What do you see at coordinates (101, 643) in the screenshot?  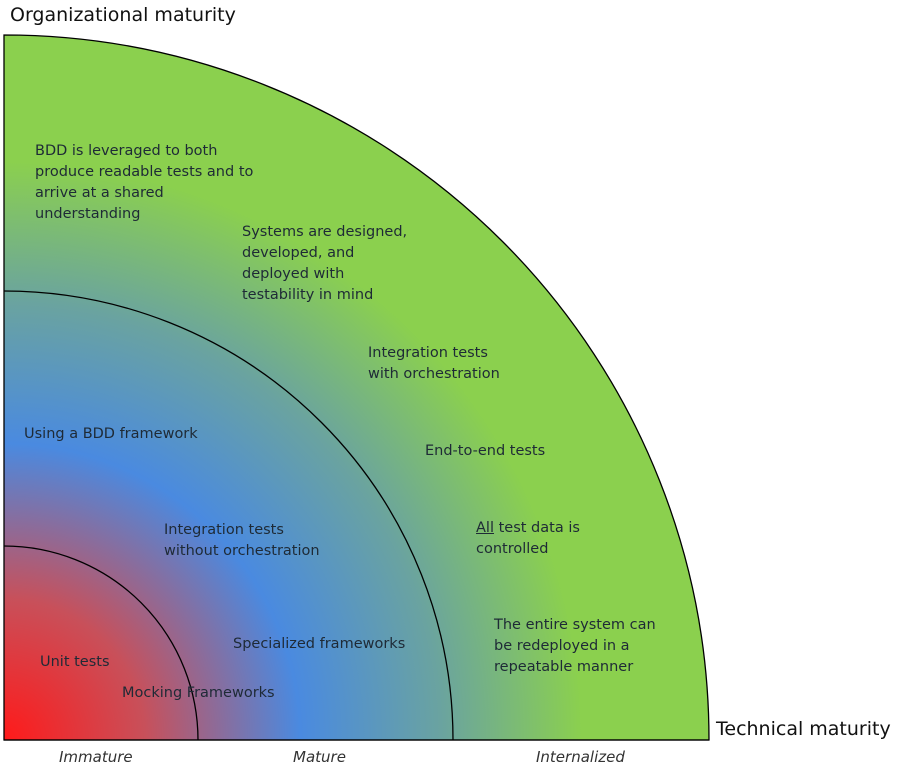 I see `inner-ring-immature-boundary` at bounding box center [101, 643].